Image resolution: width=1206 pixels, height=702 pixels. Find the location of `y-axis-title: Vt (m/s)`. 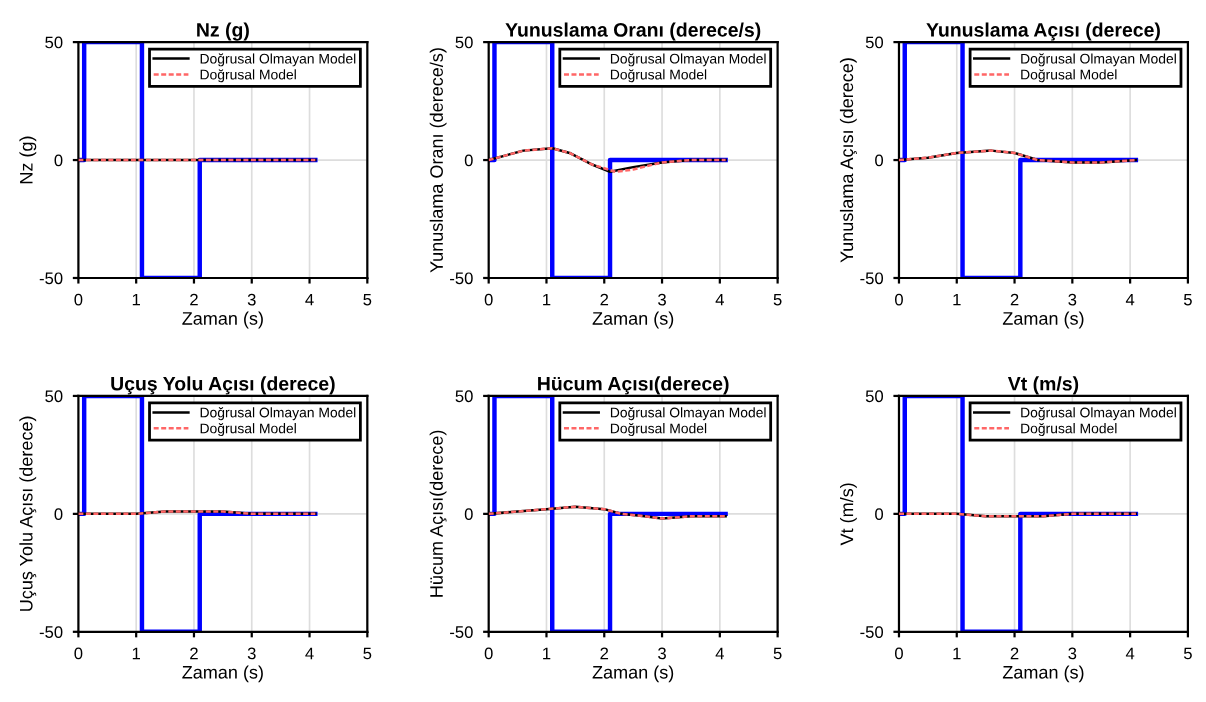

y-axis-title: Vt (m/s) is located at coordinates (848, 514).